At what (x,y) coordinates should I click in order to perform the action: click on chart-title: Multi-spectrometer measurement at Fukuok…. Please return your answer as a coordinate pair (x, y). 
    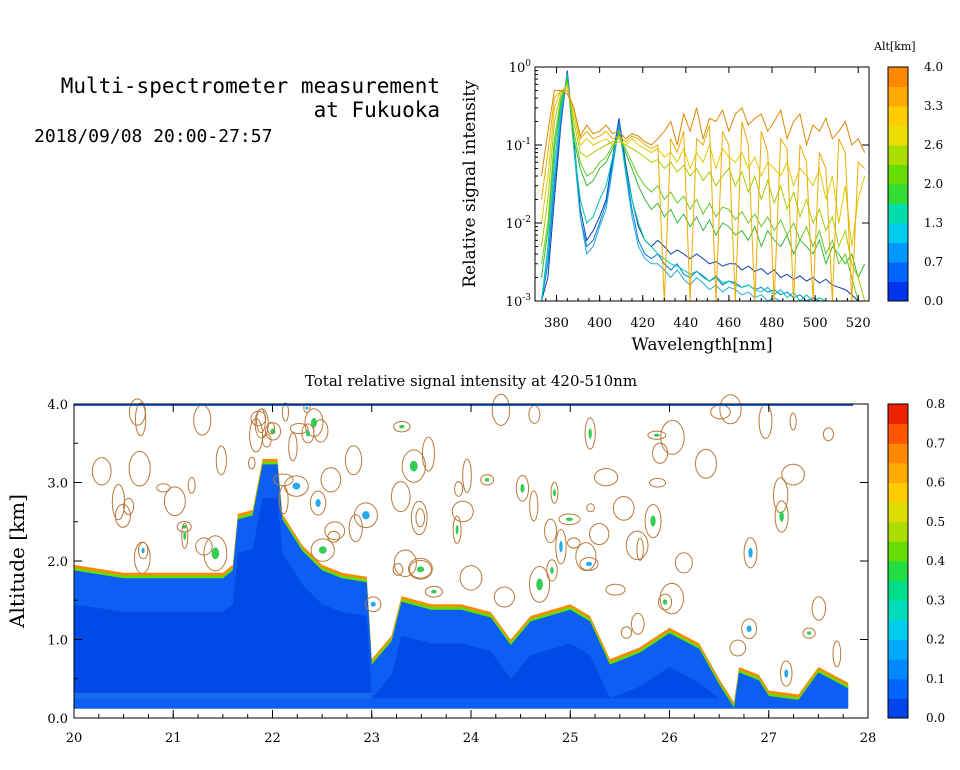
    Looking at the image, I should click on (226, 98).